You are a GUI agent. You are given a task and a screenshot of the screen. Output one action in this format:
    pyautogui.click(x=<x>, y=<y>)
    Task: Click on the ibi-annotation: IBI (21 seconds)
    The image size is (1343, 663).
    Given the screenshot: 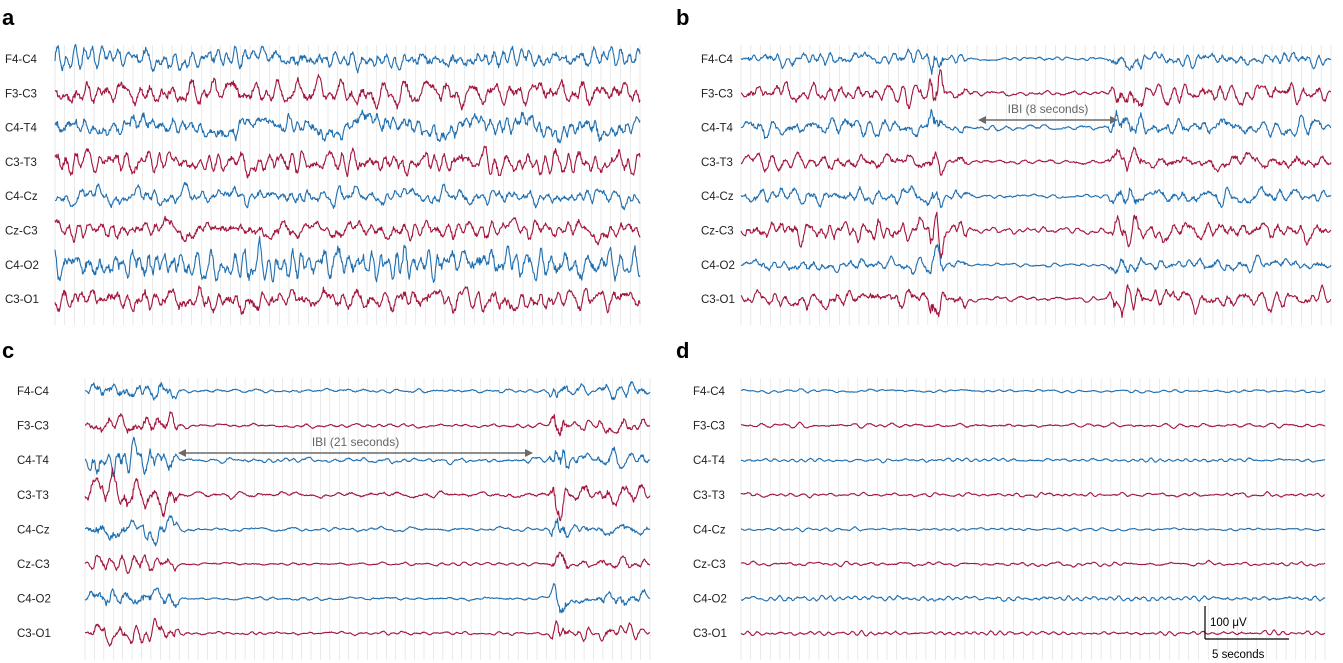 What is the action you would take?
    pyautogui.click(x=355, y=446)
    